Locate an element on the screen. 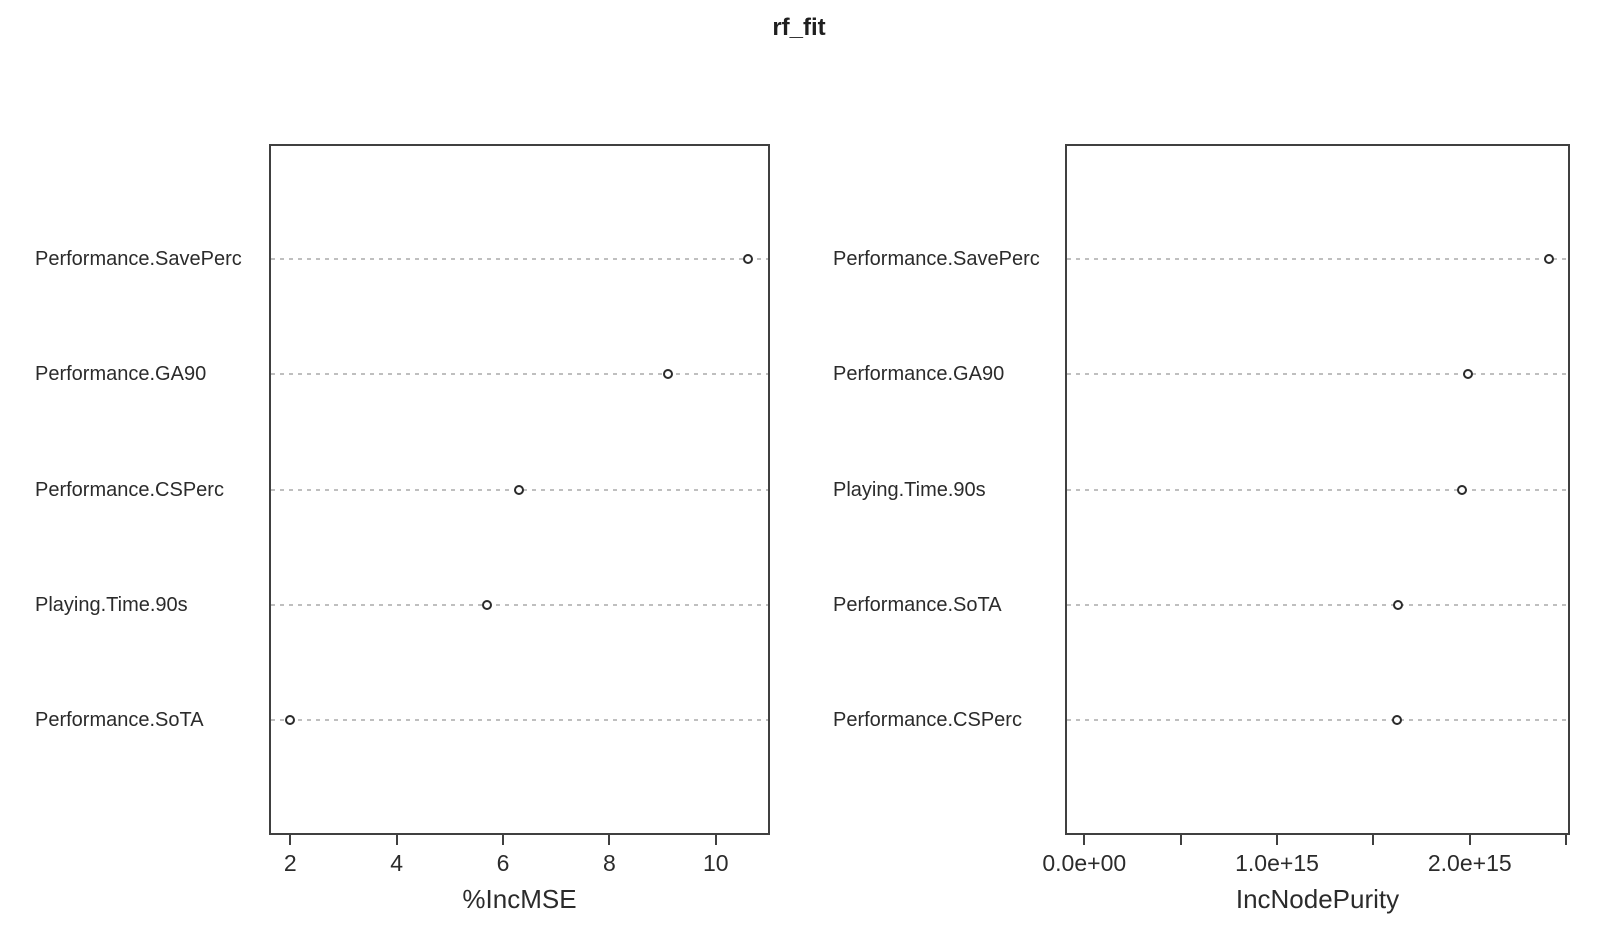 This screenshot has width=1598, height=932. x-tick-label: 4 is located at coordinates (397, 863).